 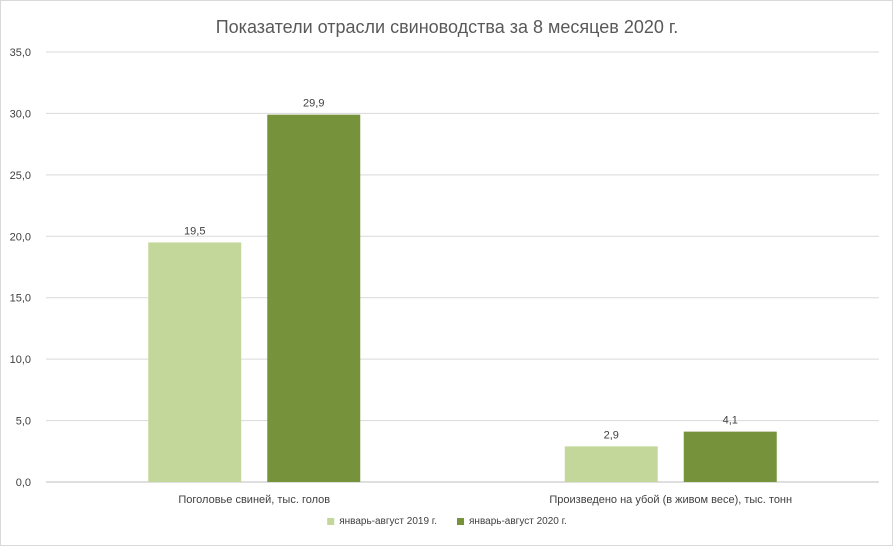 I want to click on data-label: 19,5, so click(x=194, y=231).